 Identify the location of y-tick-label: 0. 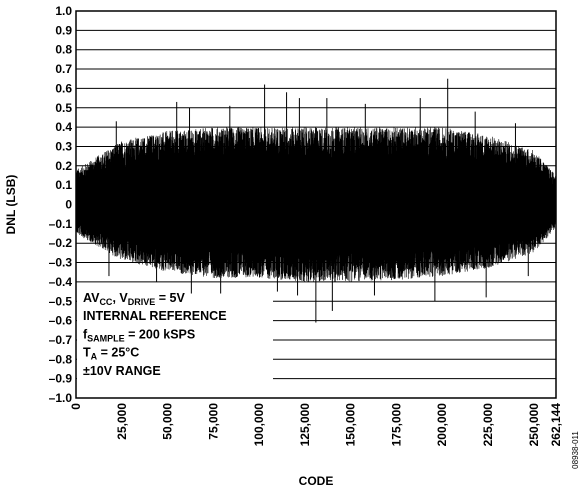
(68, 205).